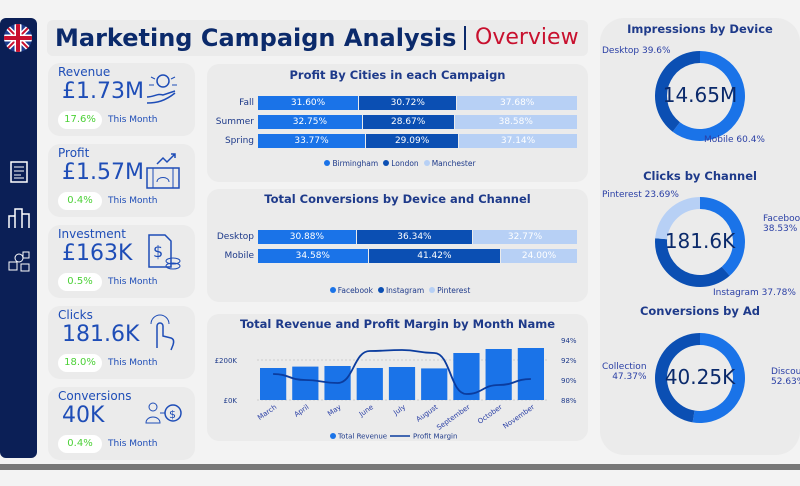  I want to click on legend-item: Pinterest, so click(454, 290).